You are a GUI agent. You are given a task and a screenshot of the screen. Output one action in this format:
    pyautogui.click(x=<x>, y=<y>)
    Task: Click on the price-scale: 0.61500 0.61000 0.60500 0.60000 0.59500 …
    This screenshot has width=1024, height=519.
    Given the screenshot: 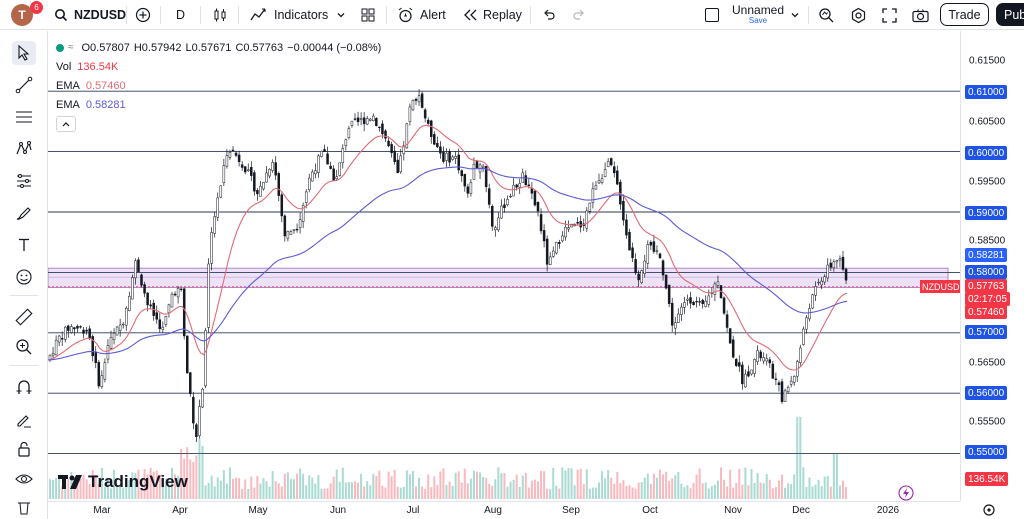 What is the action you would take?
    pyautogui.click(x=992, y=266)
    